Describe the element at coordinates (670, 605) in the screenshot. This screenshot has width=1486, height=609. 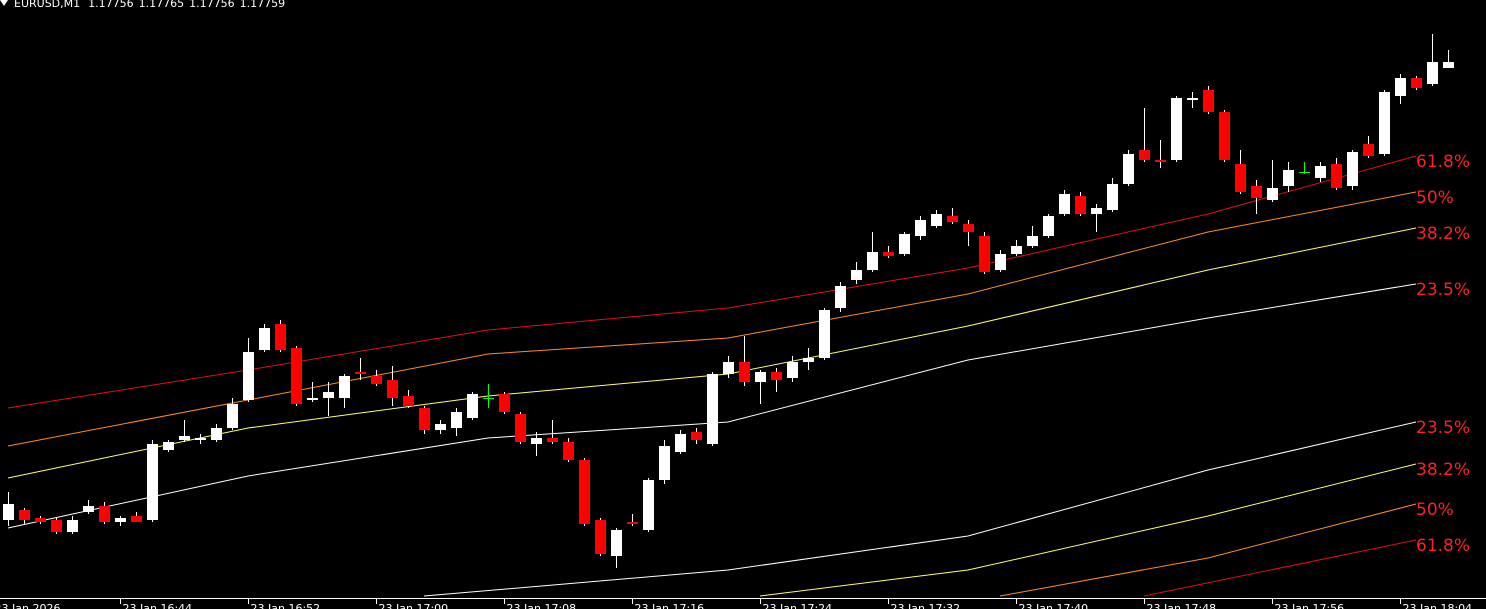
I see `x-tick-label: 23 Jan 17:16` at that location.